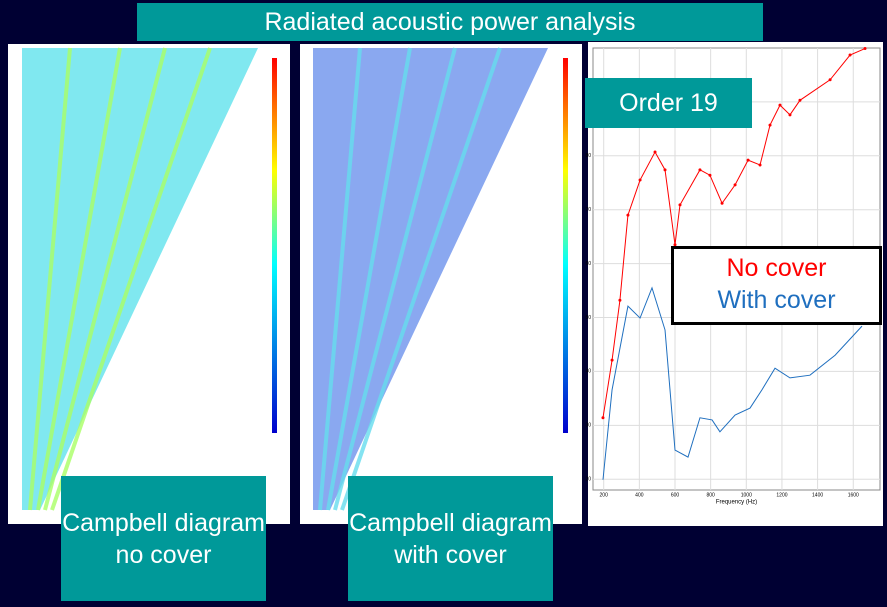 The width and height of the screenshot is (887, 607). What do you see at coordinates (710, 495) in the screenshot?
I see `x-tick-label: 800` at bounding box center [710, 495].